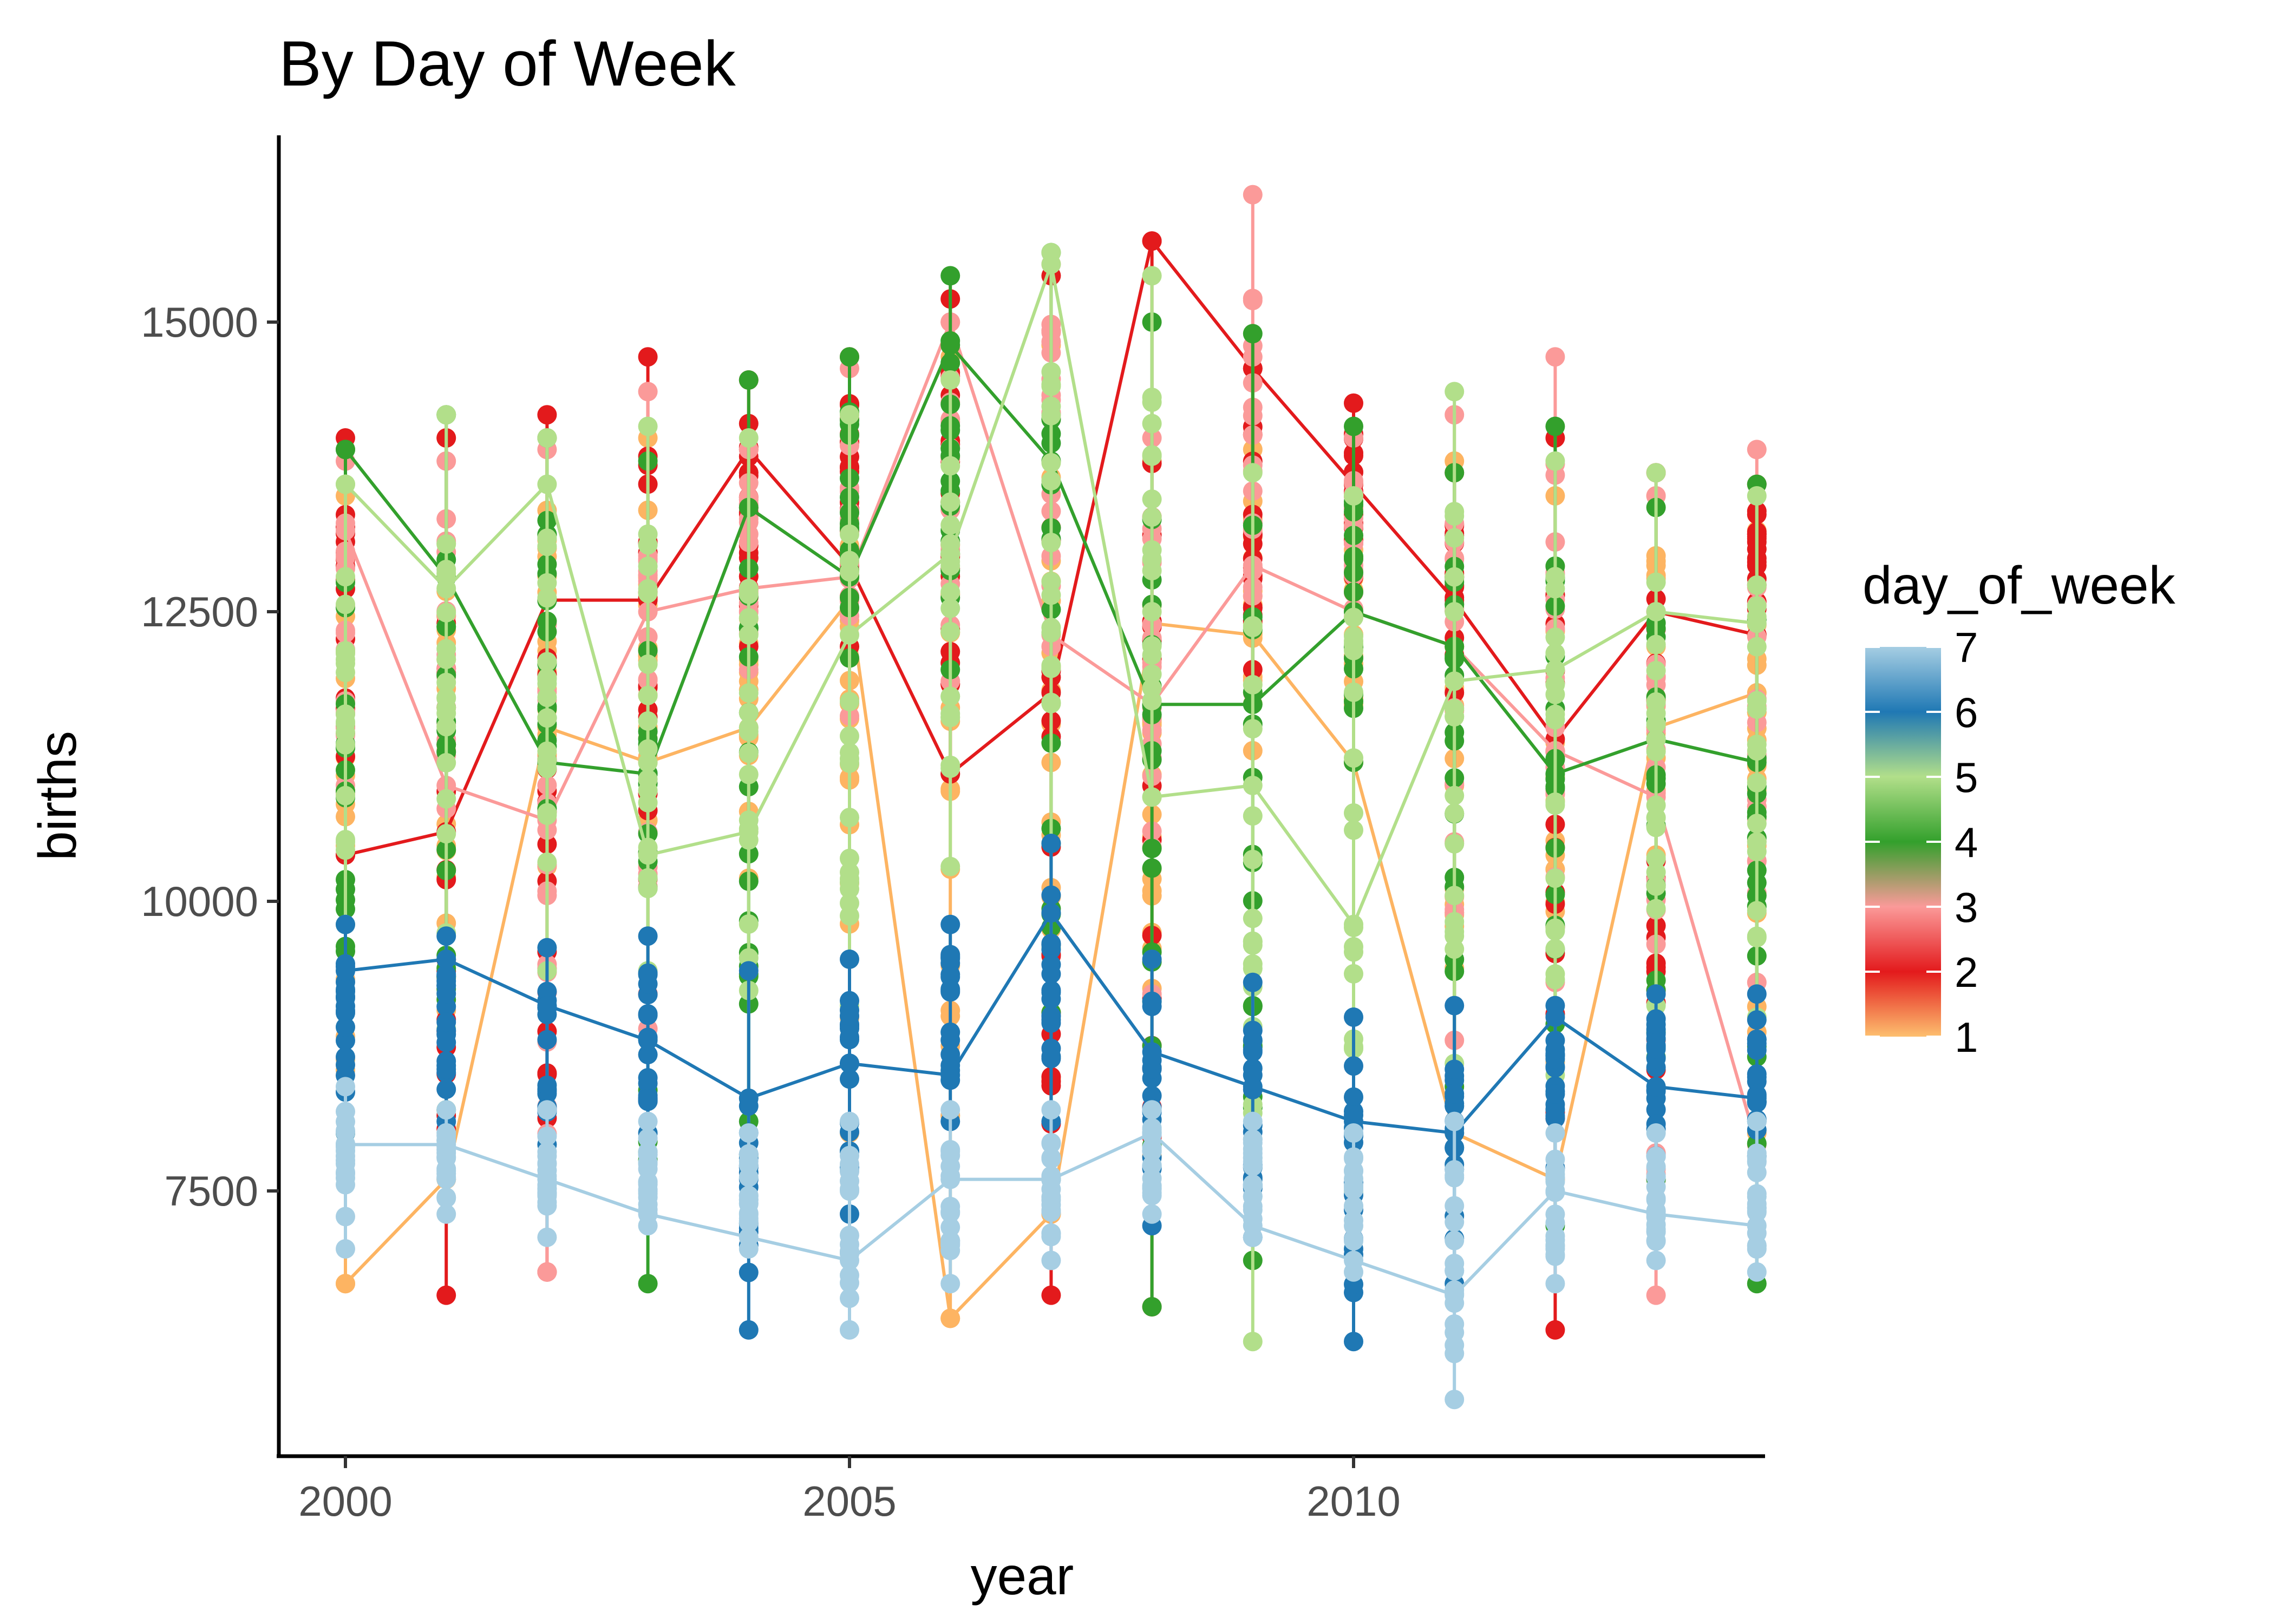 This screenshot has width=2274, height=1624. I want to click on y-tick-label: 12500, so click(200, 612).